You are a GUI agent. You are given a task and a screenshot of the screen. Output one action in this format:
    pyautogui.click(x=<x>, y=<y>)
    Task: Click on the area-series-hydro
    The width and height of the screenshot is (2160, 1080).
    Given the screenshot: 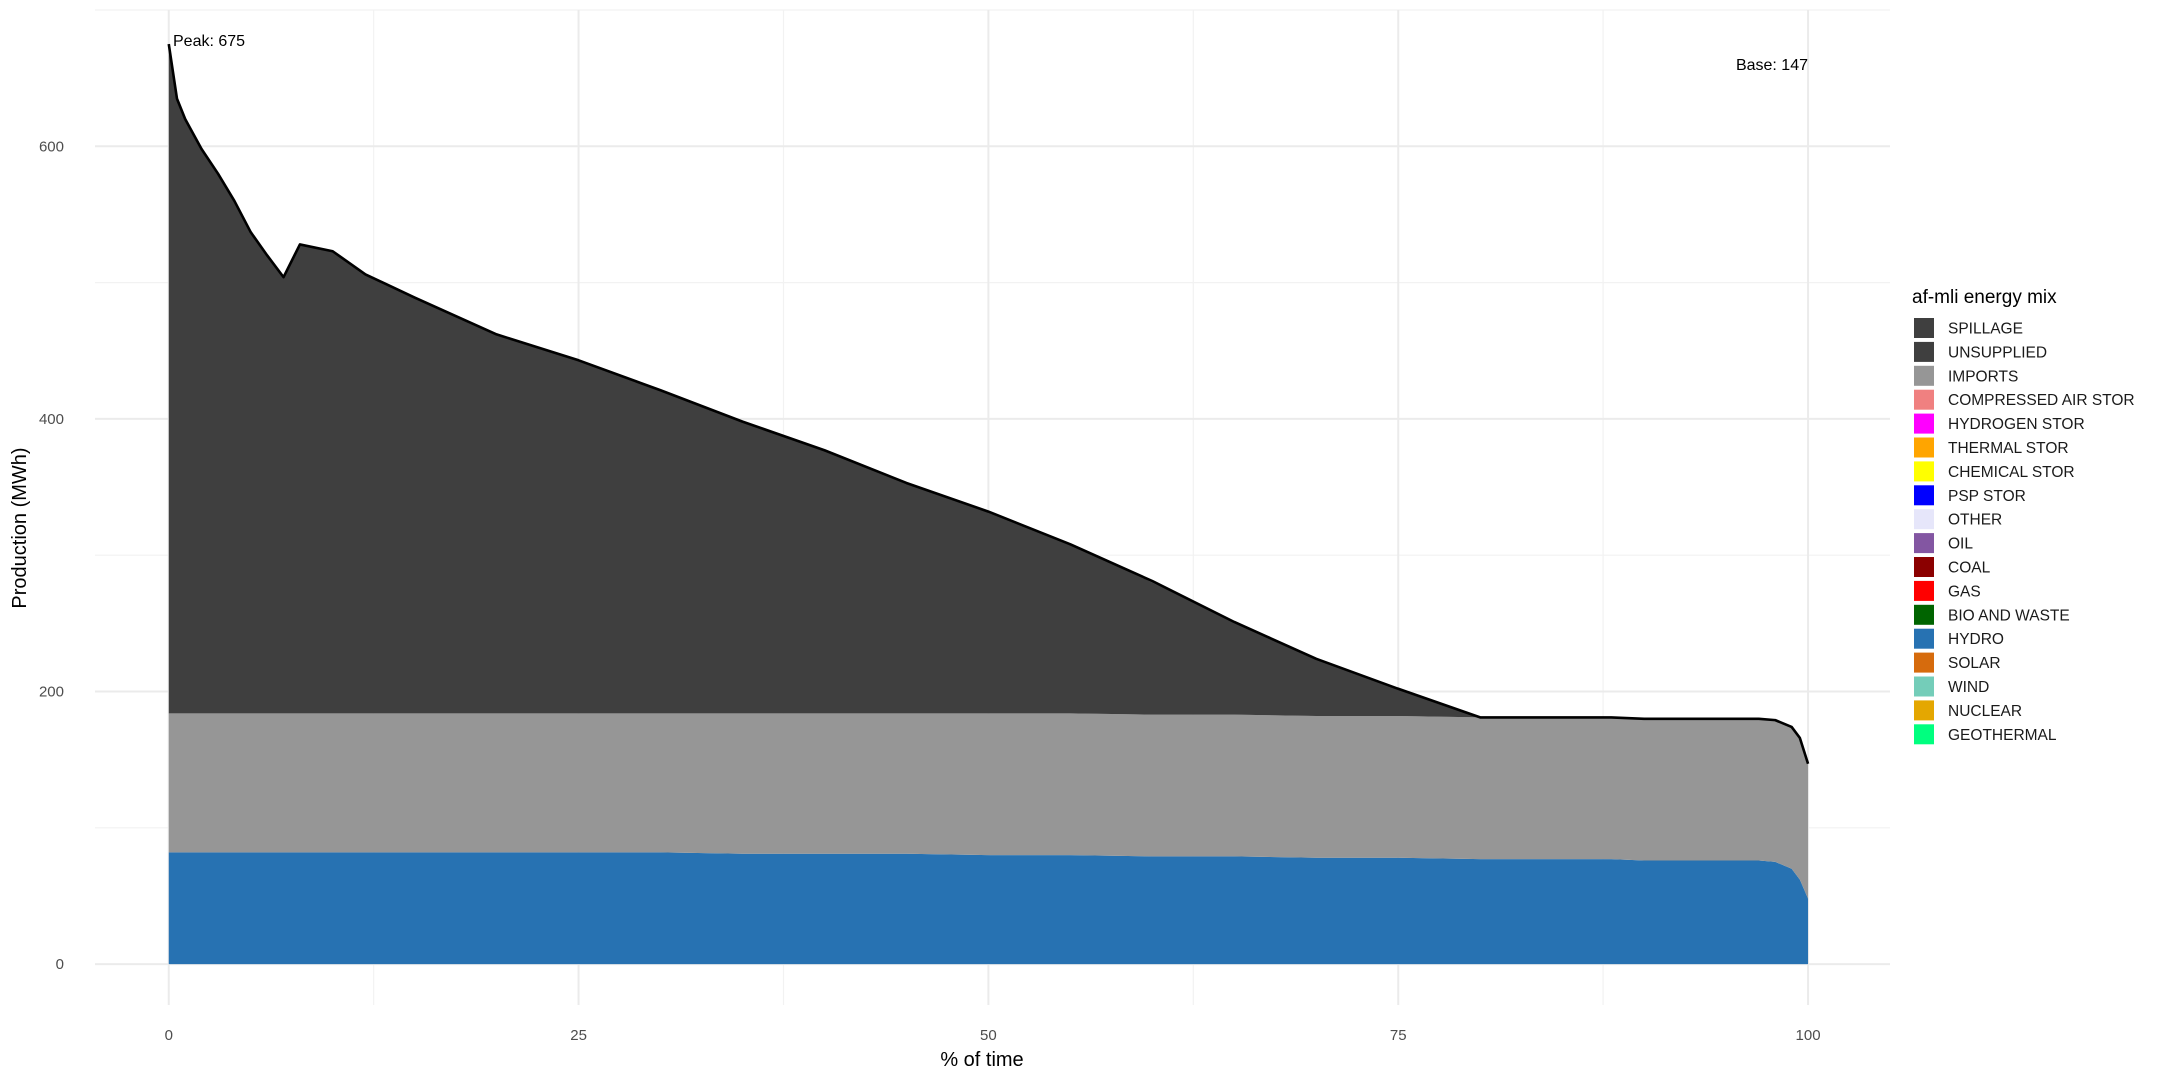 What is the action you would take?
    pyautogui.click(x=988, y=908)
    